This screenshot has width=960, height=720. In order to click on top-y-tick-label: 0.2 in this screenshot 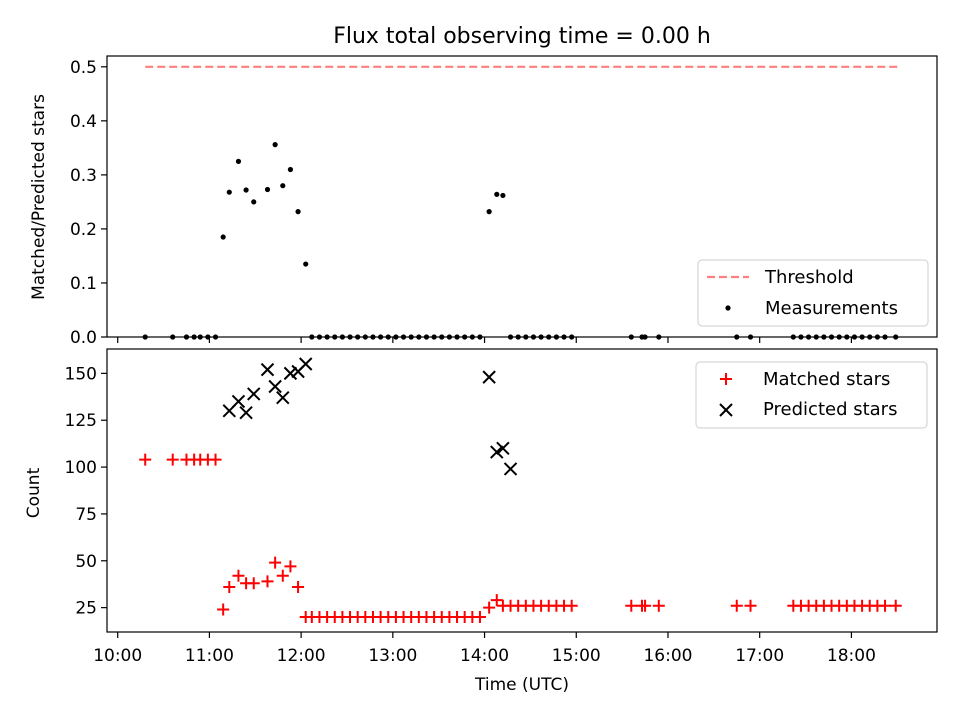, I will do `click(83, 230)`.